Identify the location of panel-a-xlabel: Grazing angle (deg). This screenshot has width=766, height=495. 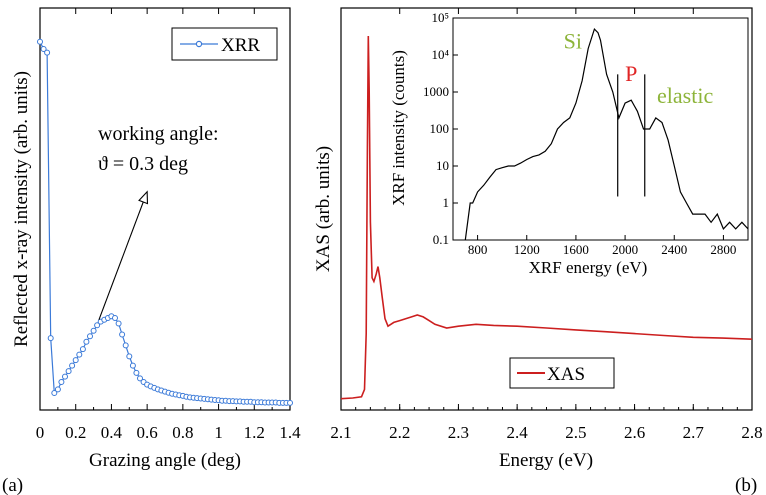
(165, 460).